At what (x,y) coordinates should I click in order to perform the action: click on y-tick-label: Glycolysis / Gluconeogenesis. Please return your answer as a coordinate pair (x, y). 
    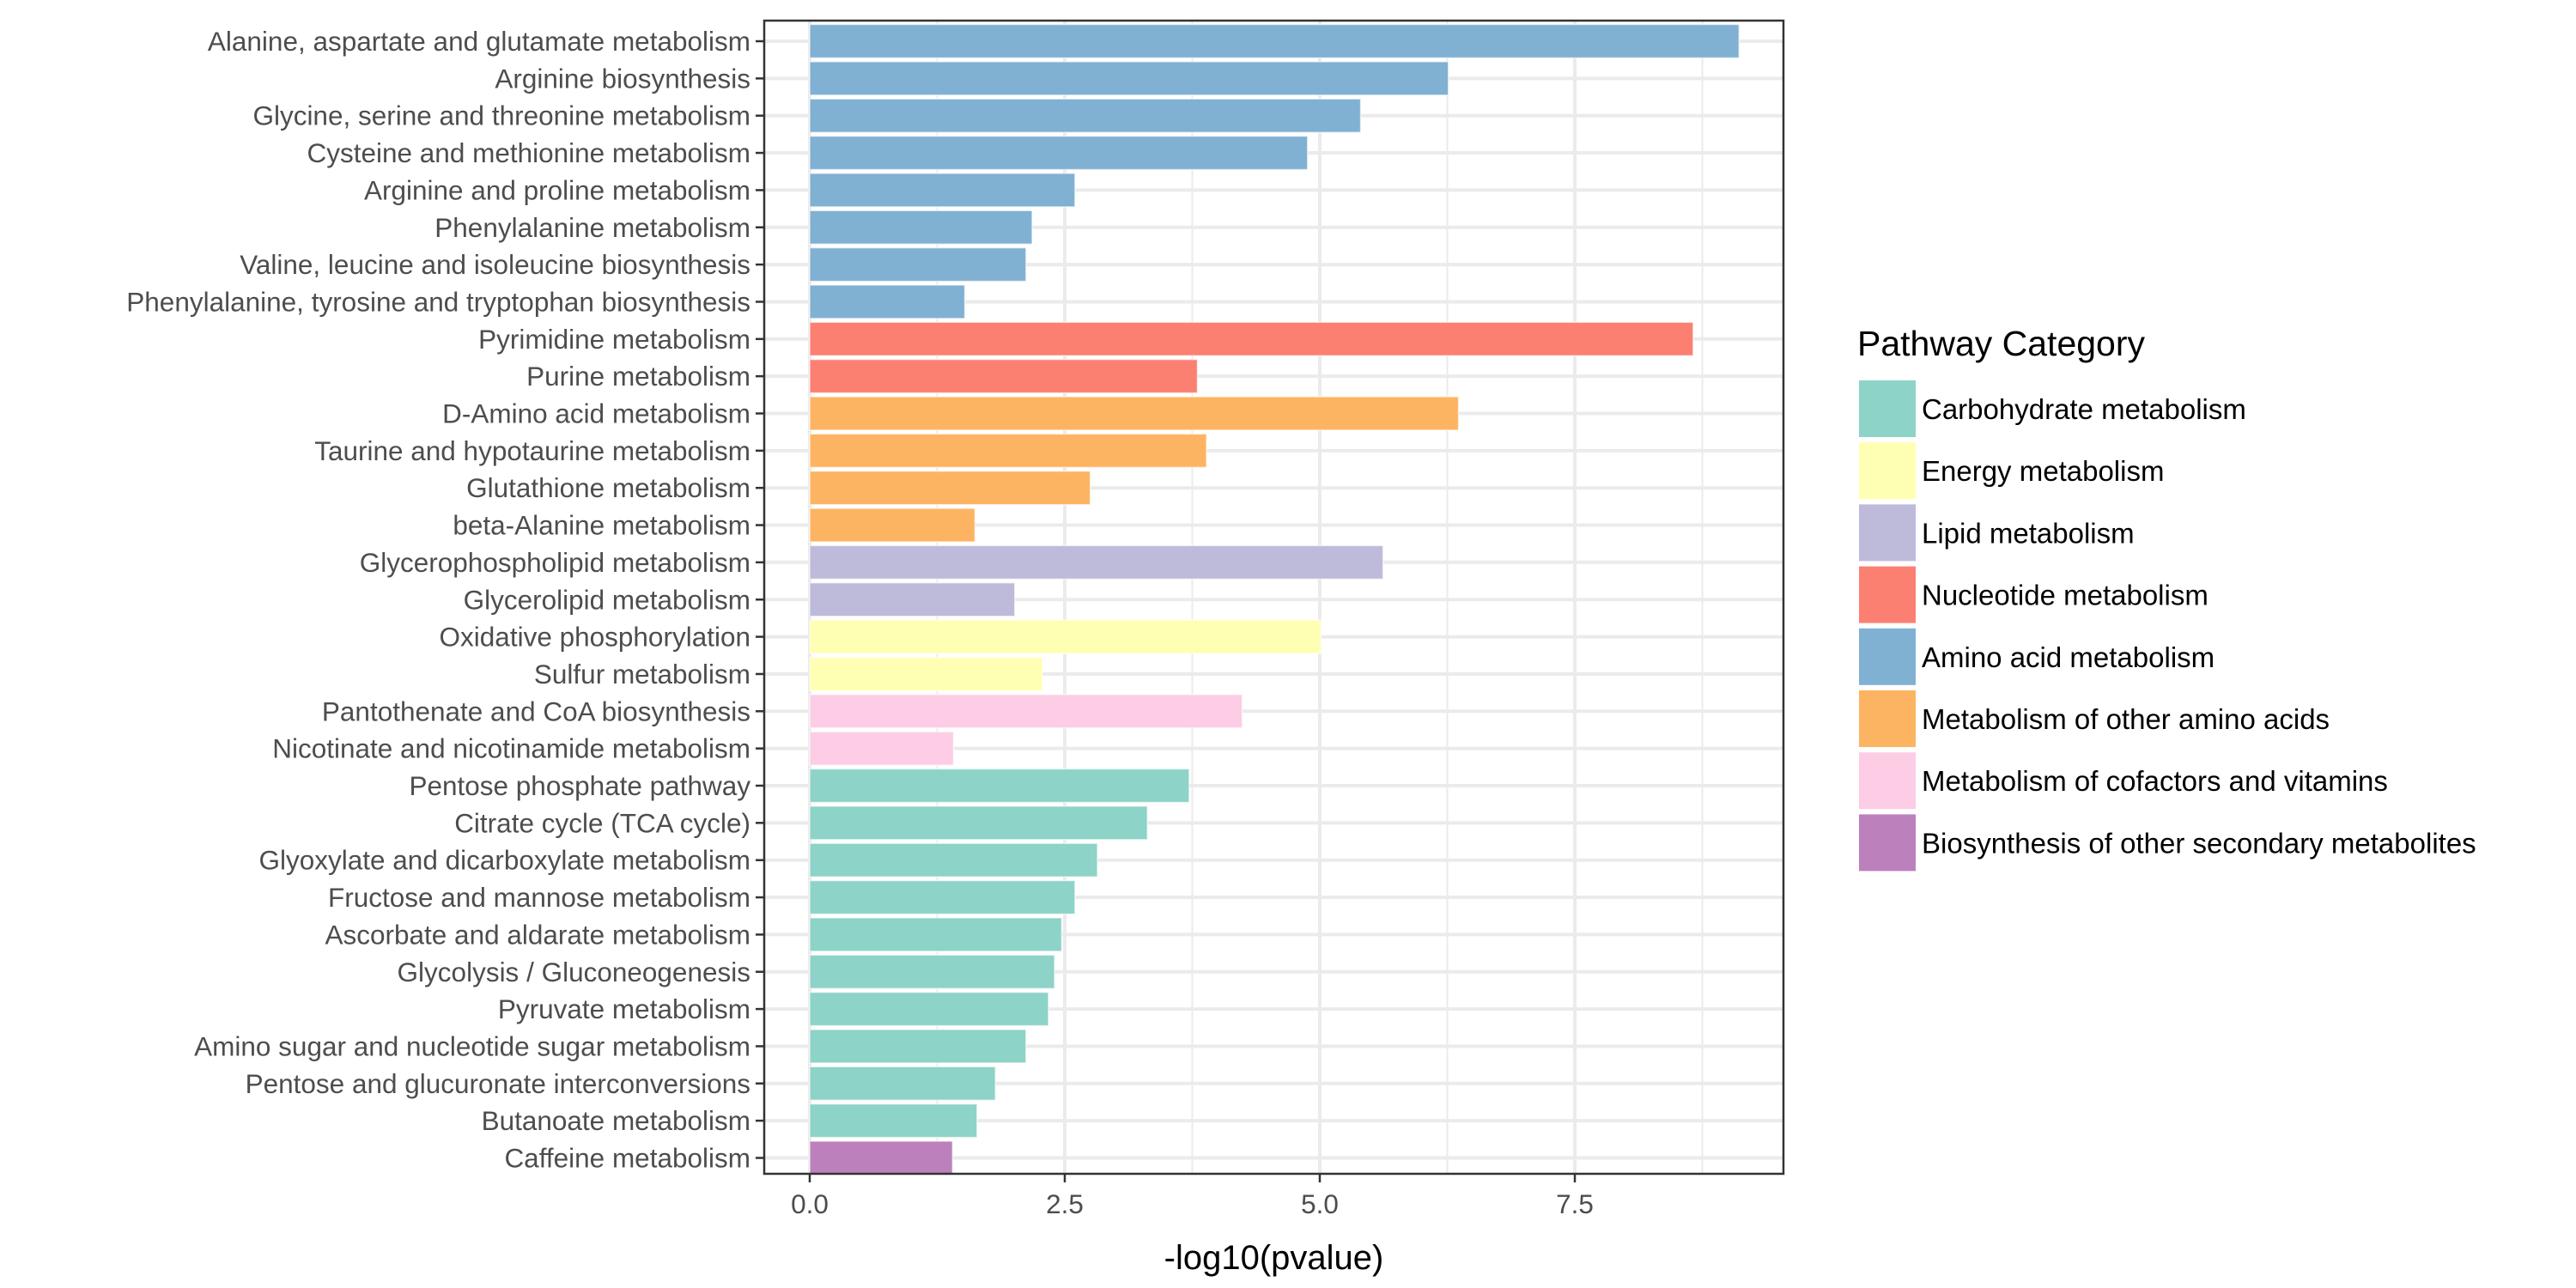
    Looking at the image, I should click on (574, 972).